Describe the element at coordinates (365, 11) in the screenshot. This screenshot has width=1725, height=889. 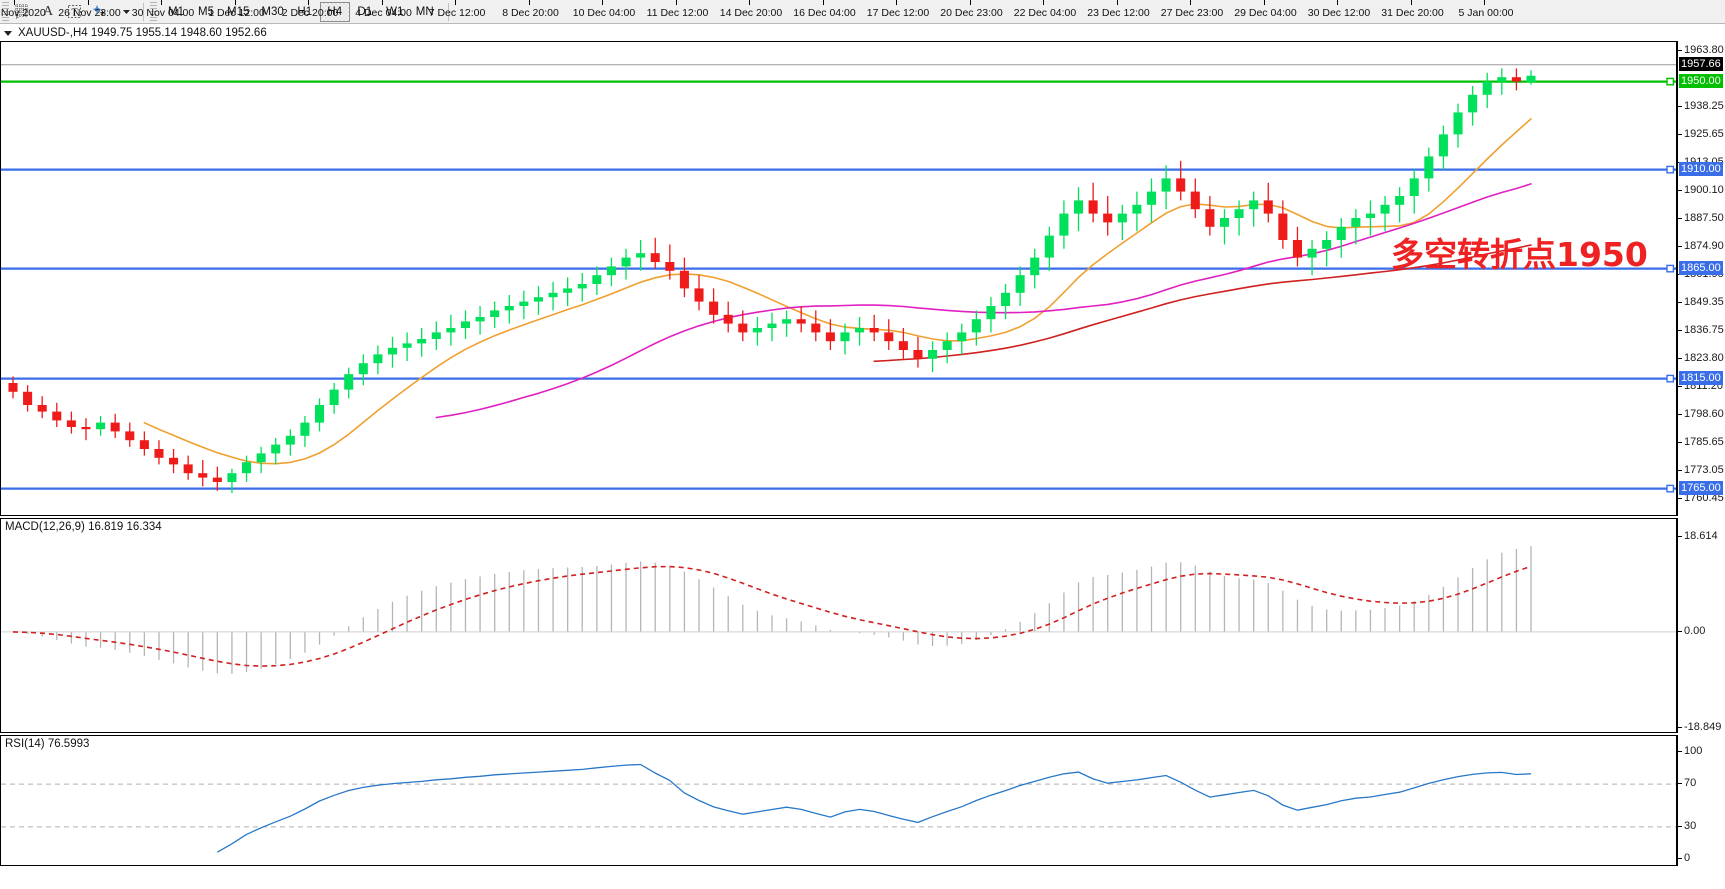
I see `timeframe-d1: D1` at that location.